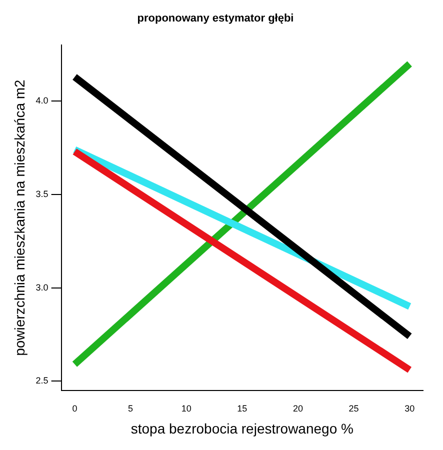 The height and width of the screenshot is (450, 443). I want to click on x-tick-label: 30, so click(409, 408).